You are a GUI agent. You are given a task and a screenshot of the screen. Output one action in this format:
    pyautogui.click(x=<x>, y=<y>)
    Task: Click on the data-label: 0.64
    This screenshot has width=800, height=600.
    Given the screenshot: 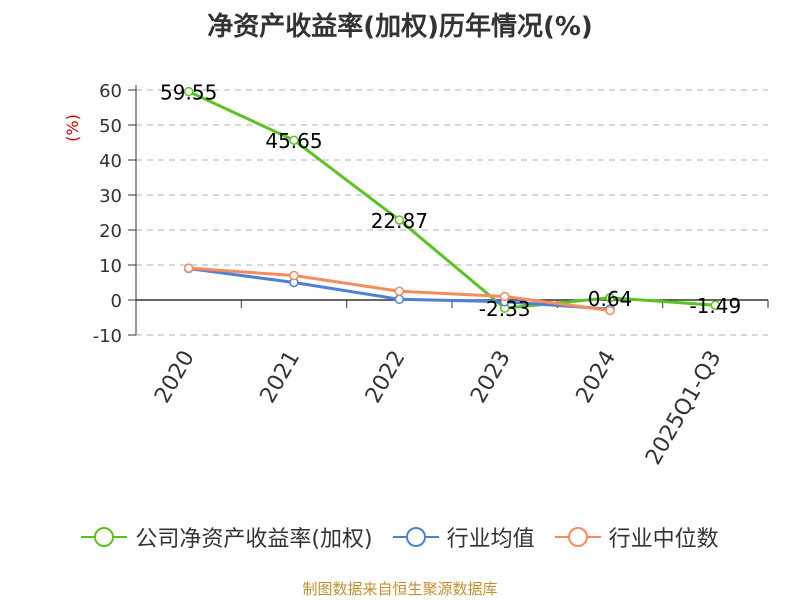 What is the action you would take?
    pyautogui.click(x=610, y=299)
    